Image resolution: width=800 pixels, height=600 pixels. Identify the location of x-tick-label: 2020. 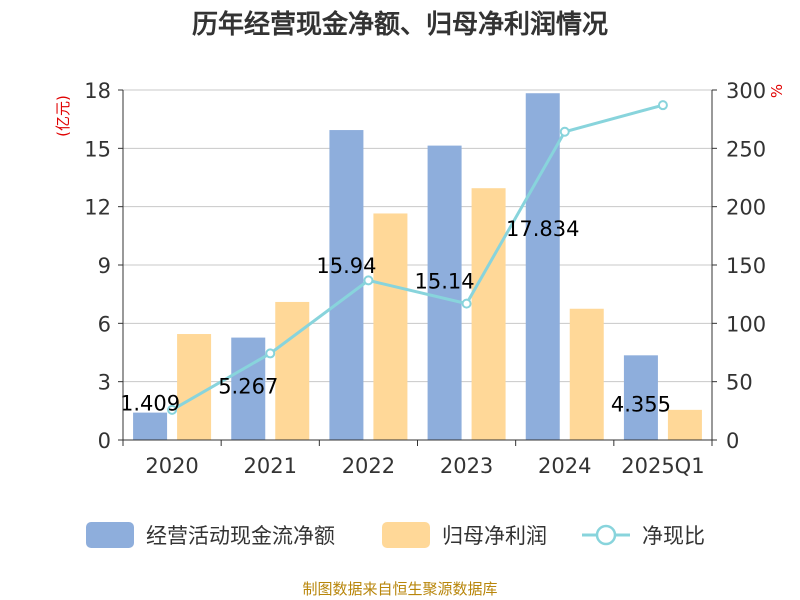
(171, 466).